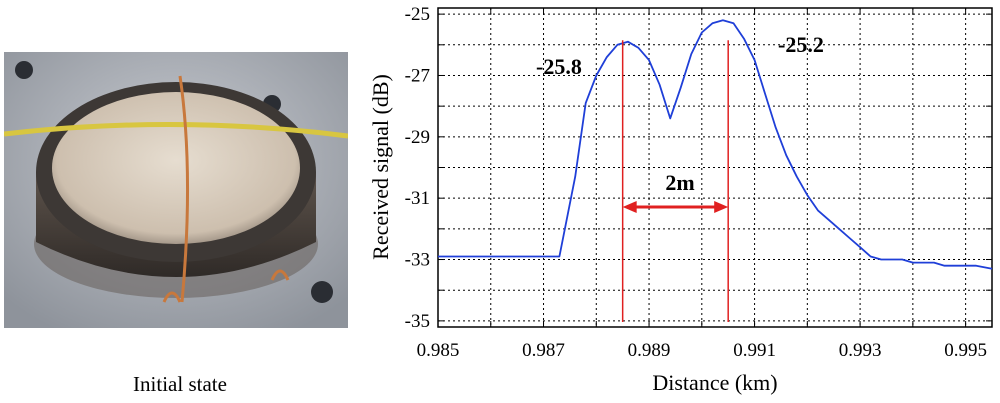 The width and height of the screenshot is (1000, 403). Describe the element at coordinates (417, 75) in the screenshot. I see `y-tick-label: -27` at that location.